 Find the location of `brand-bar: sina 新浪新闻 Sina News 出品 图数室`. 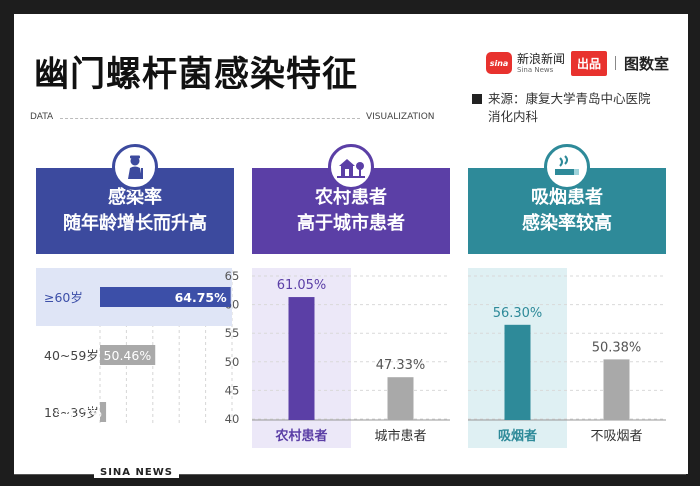

brand-bar: sina 新浪新闻 Sina News 出品 图数室 is located at coordinates (577, 63).